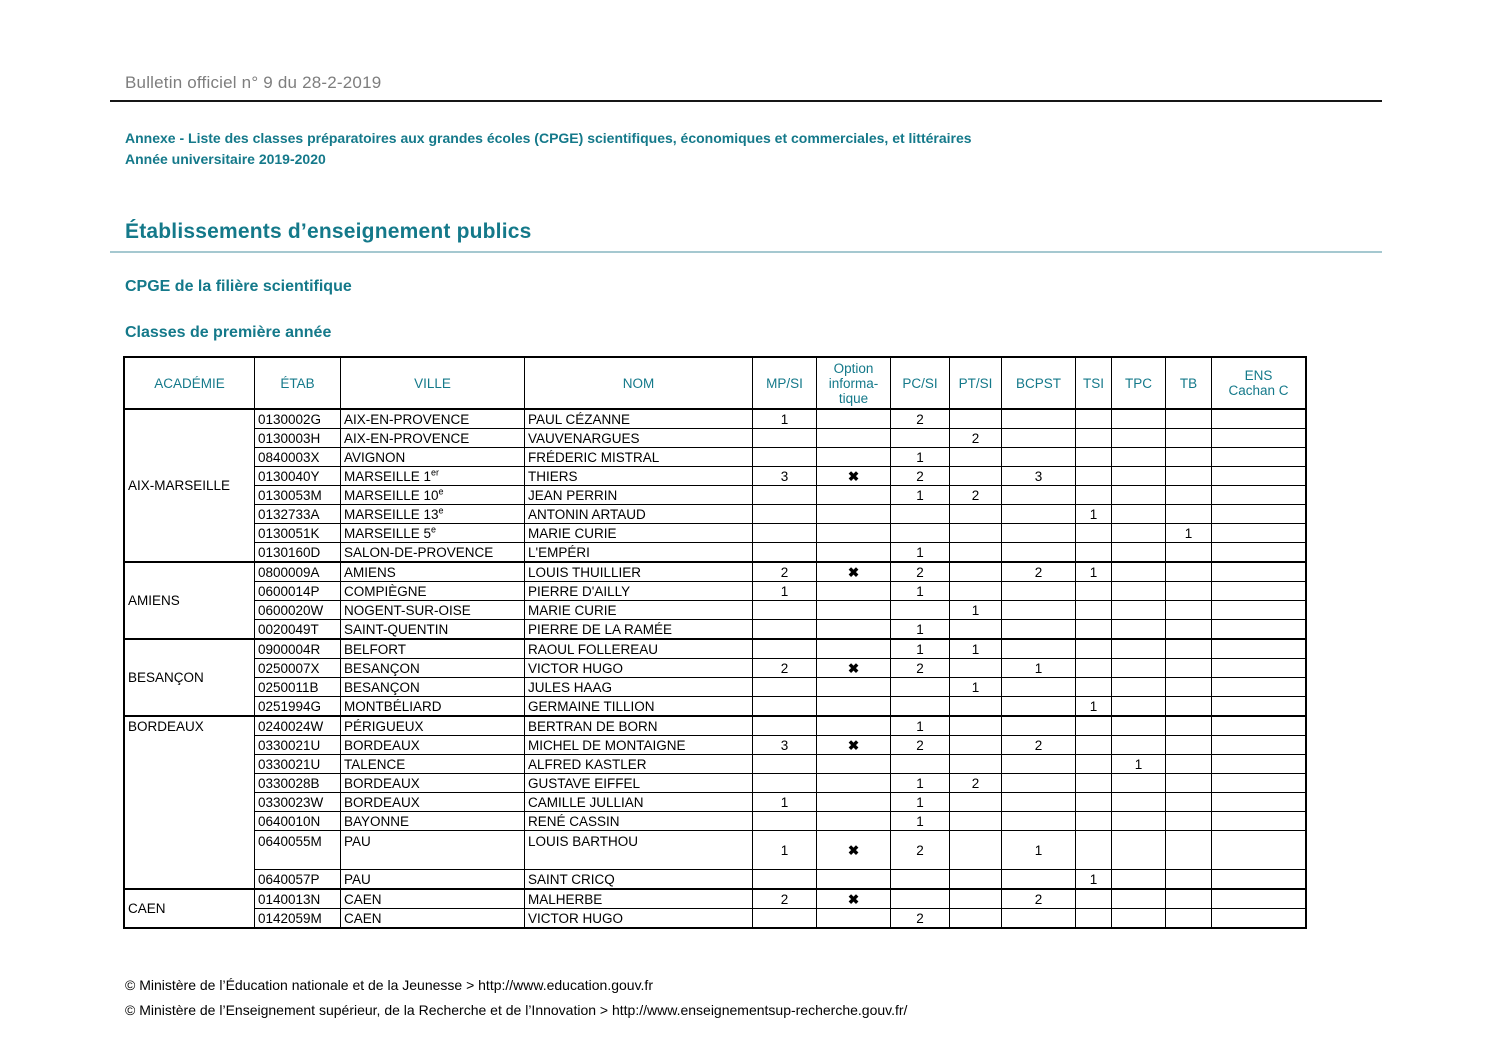 The width and height of the screenshot is (1497, 1058). What do you see at coordinates (297, 610) in the screenshot?
I see `cell-etab: 0600020W` at bounding box center [297, 610].